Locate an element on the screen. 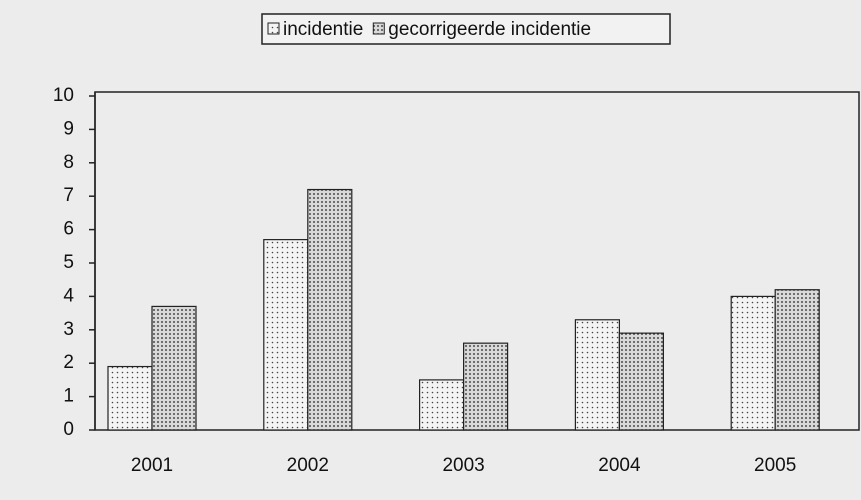 The width and height of the screenshot is (861, 500). x-tick-label: 2003 is located at coordinates (463, 465).